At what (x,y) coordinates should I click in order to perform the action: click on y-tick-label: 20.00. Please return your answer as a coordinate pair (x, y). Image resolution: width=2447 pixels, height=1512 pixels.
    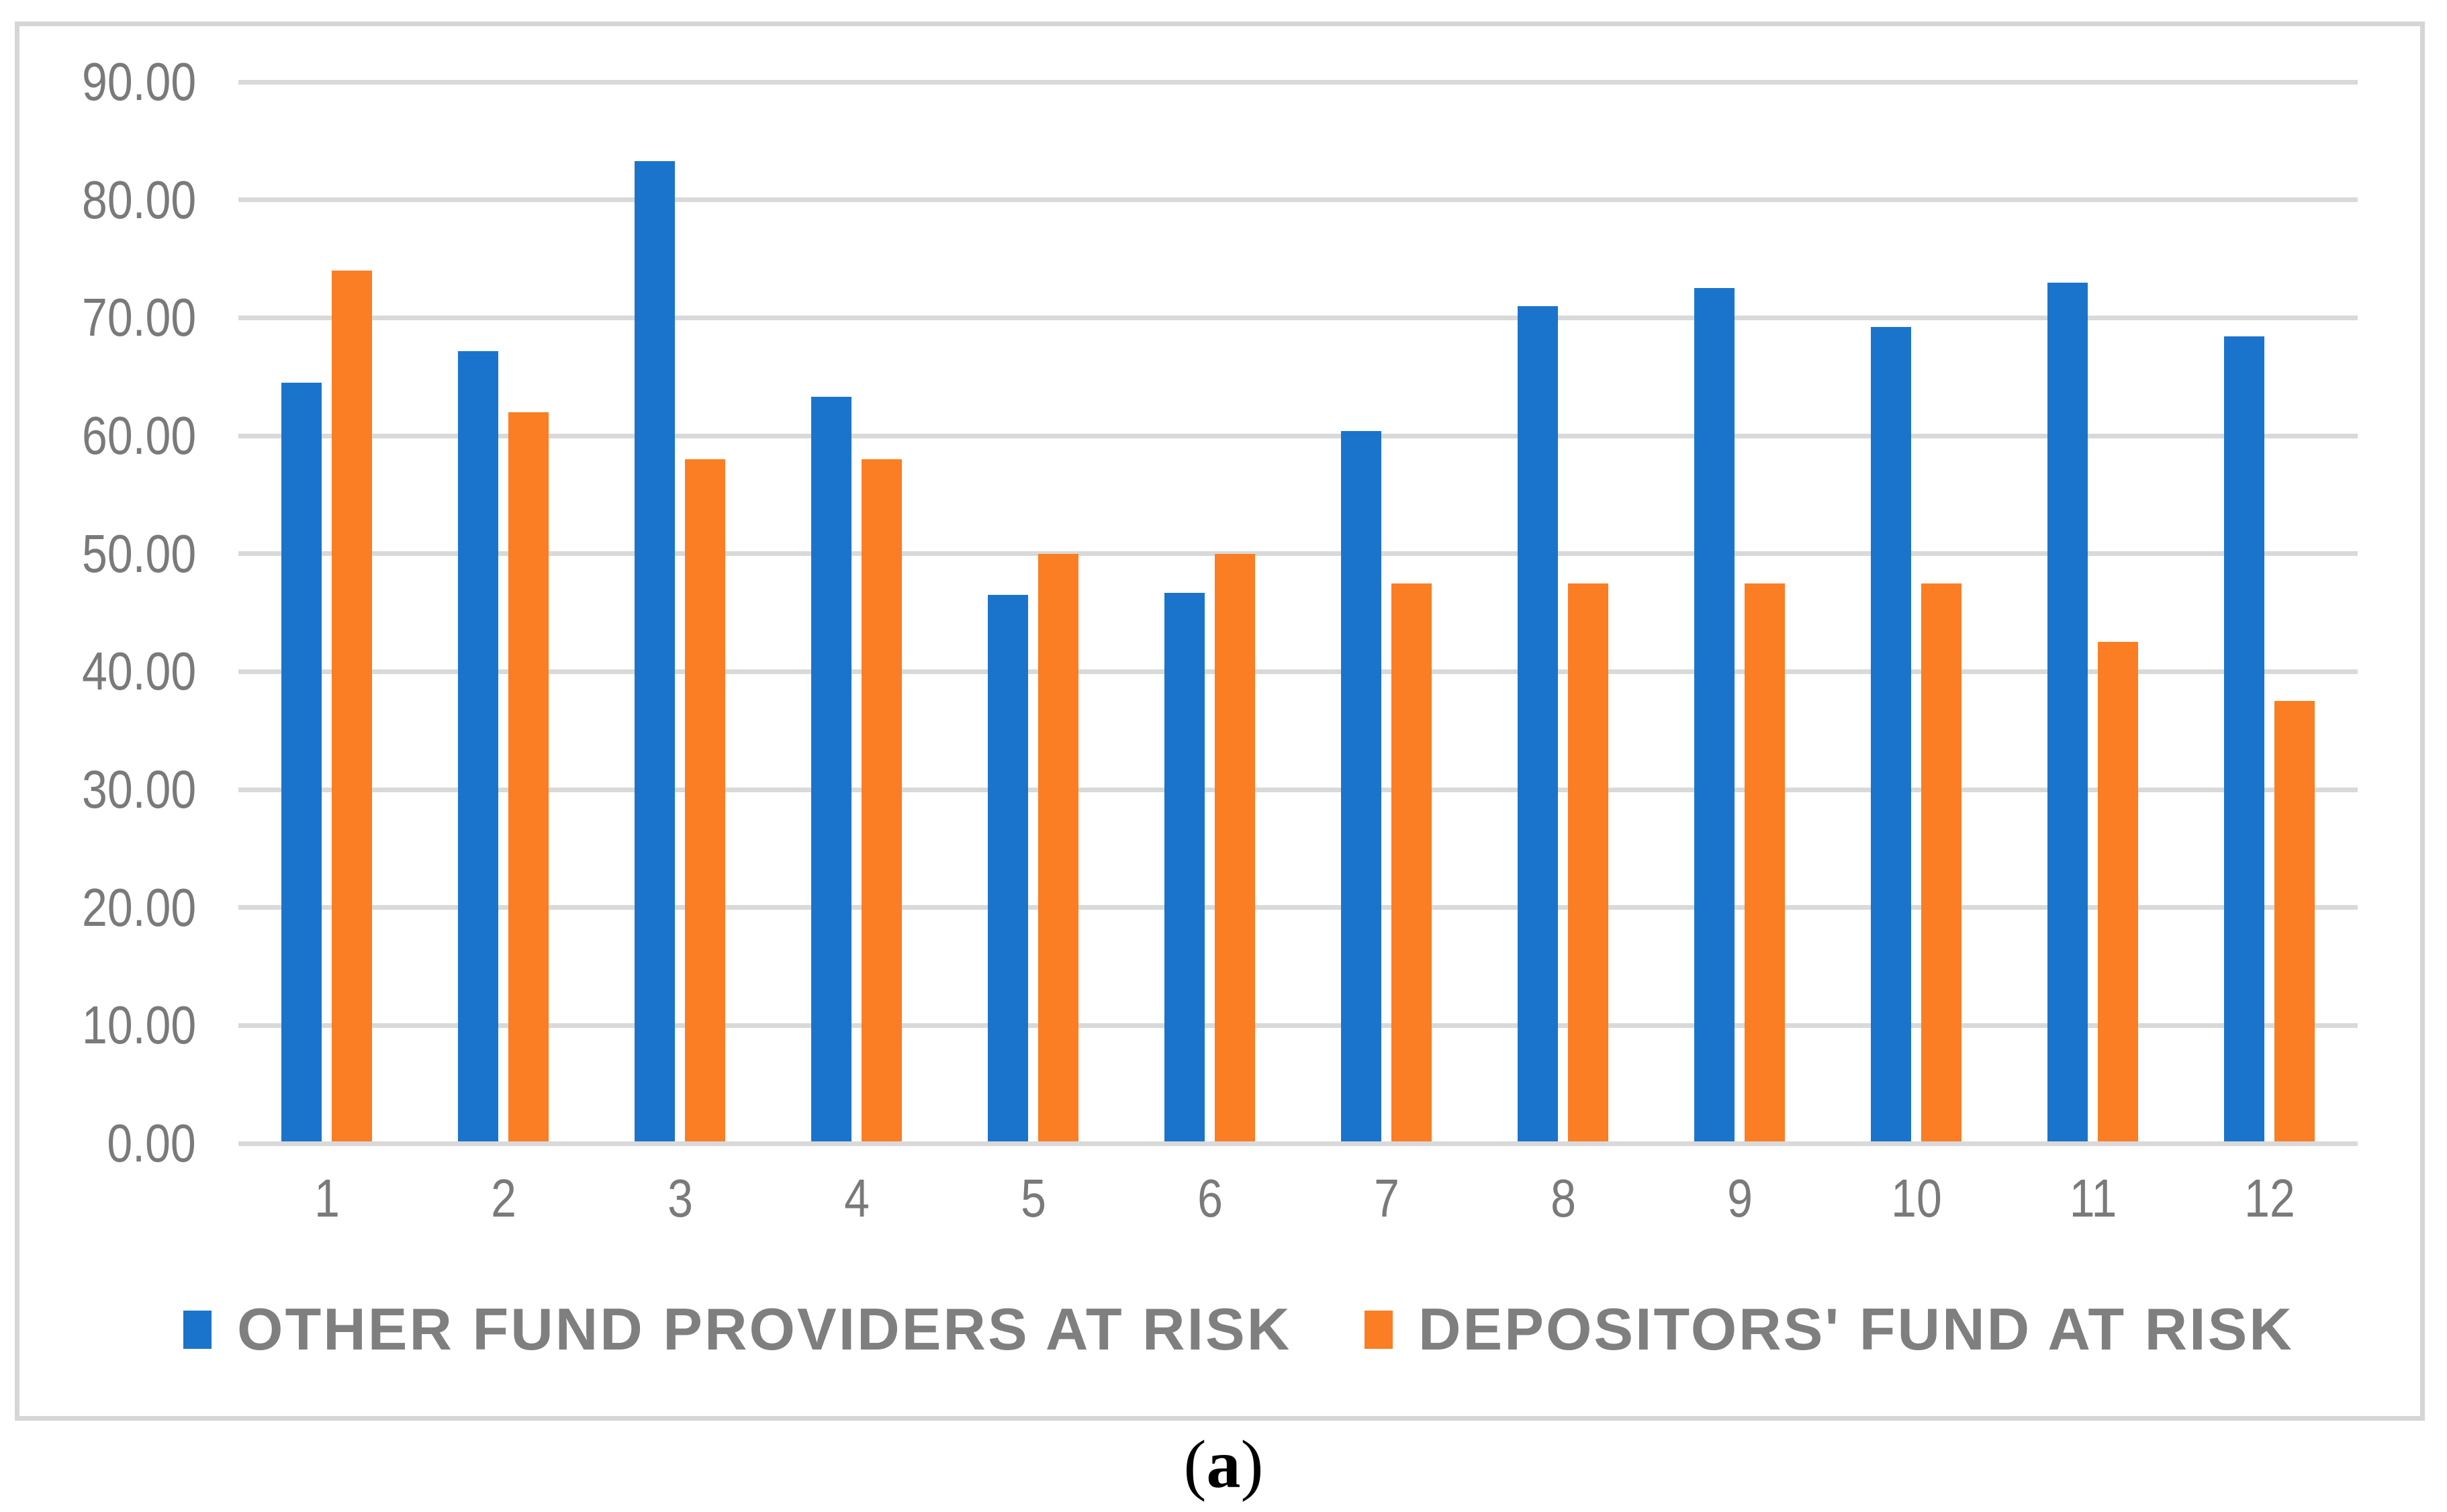
    Looking at the image, I should click on (138, 907).